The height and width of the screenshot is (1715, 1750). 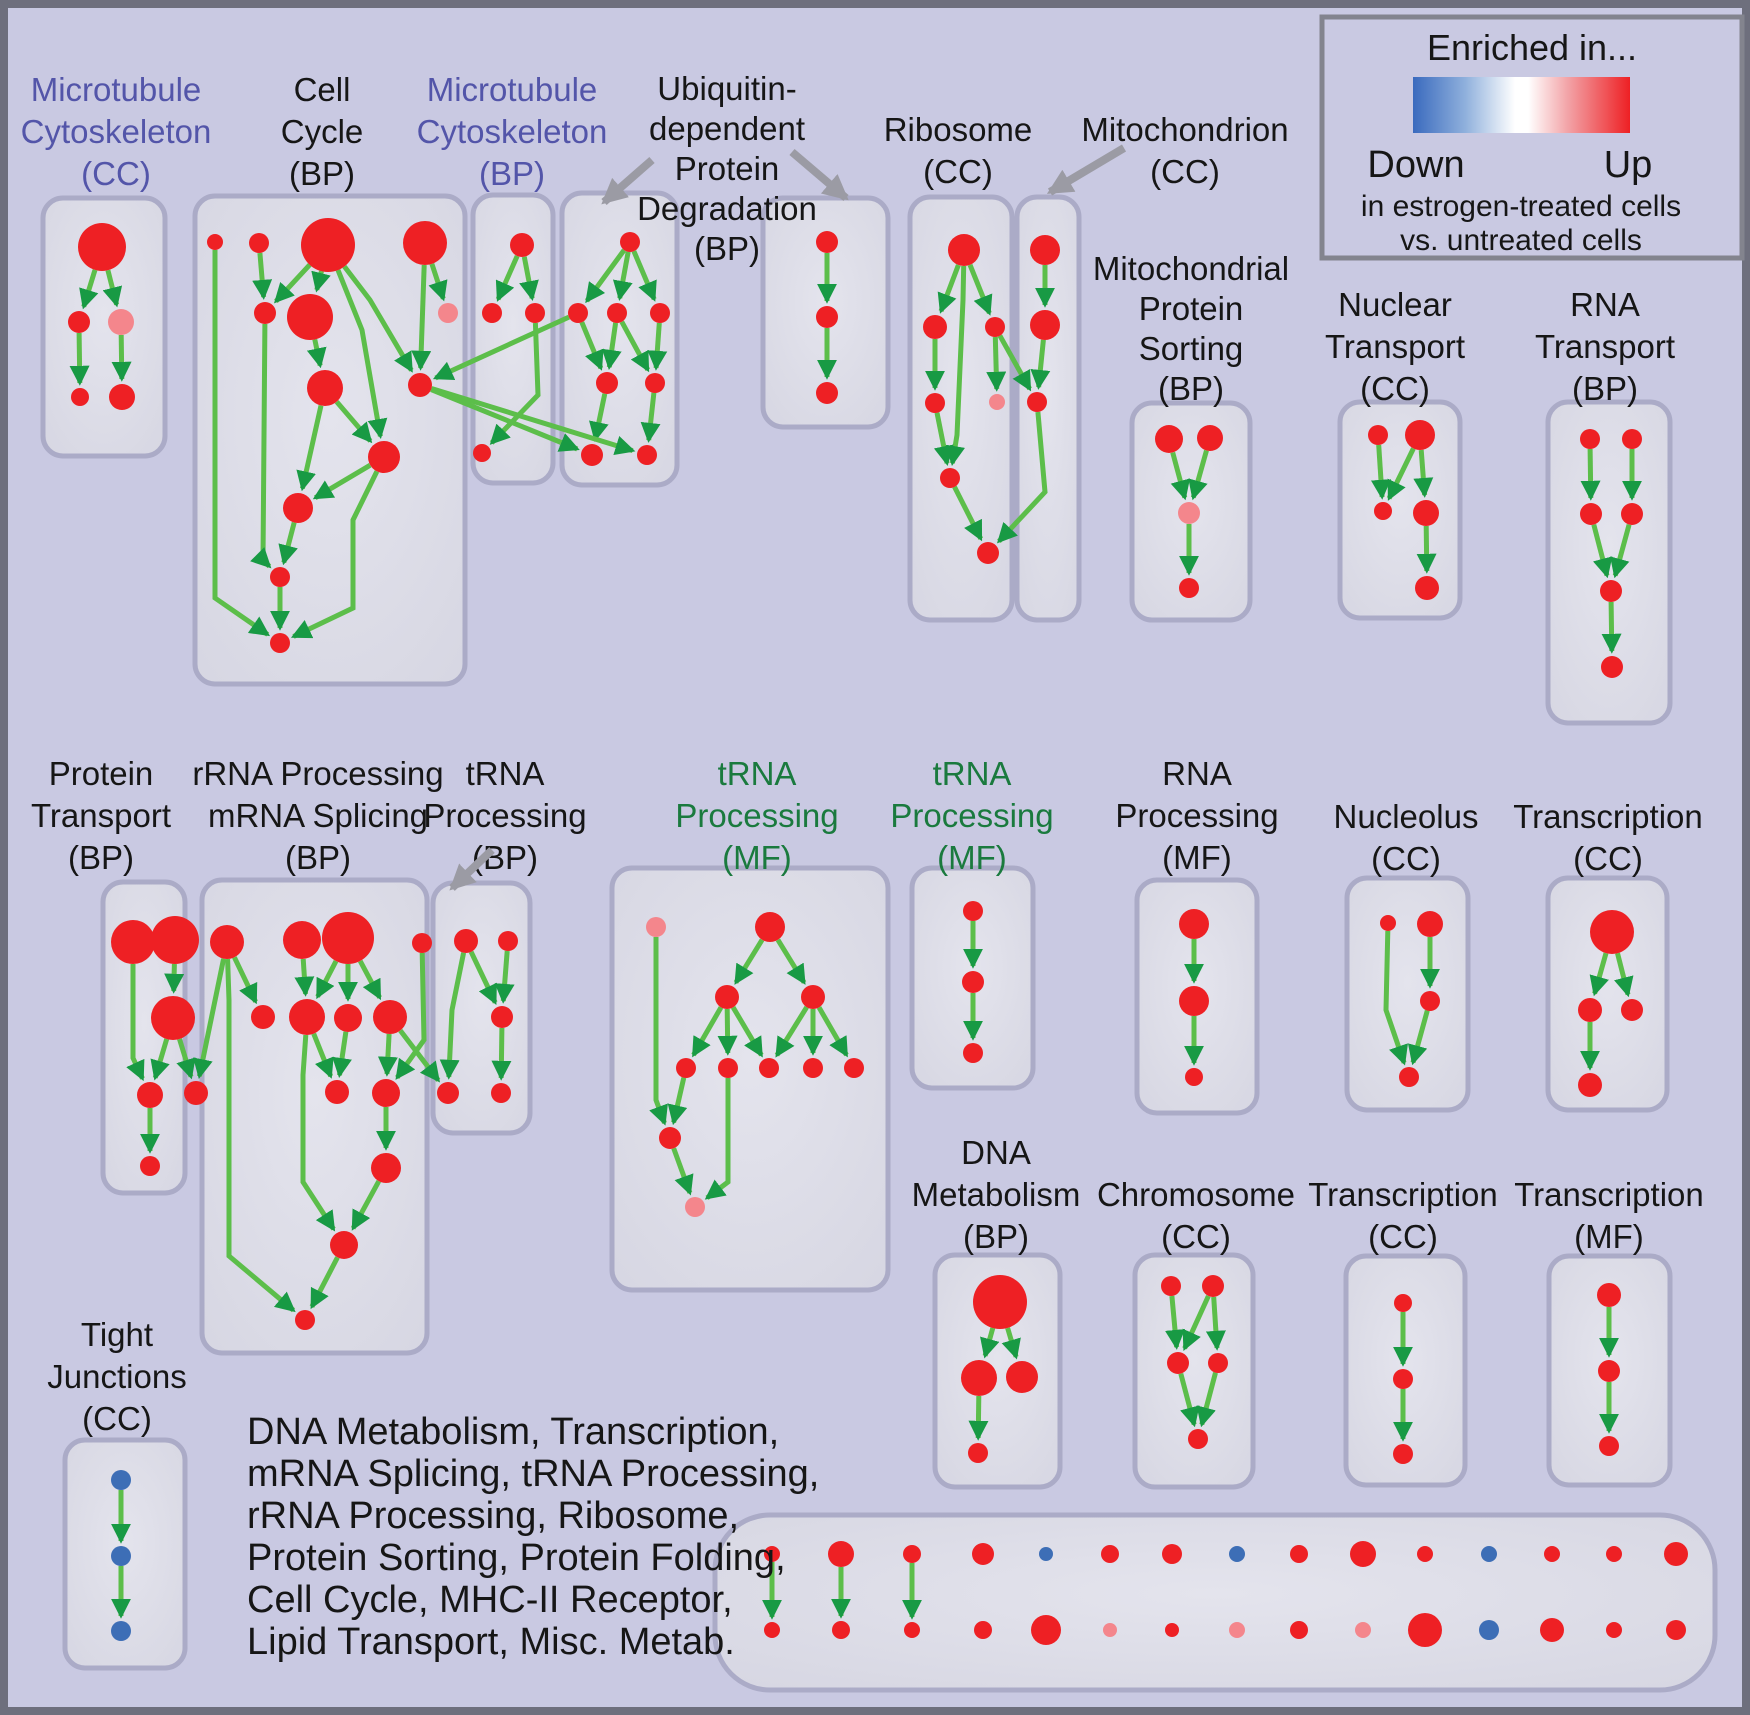 What do you see at coordinates (1521, 206) in the screenshot?
I see `legend-subtitle-1: in estrogen-treated cells` at bounding box center [1521, 206].